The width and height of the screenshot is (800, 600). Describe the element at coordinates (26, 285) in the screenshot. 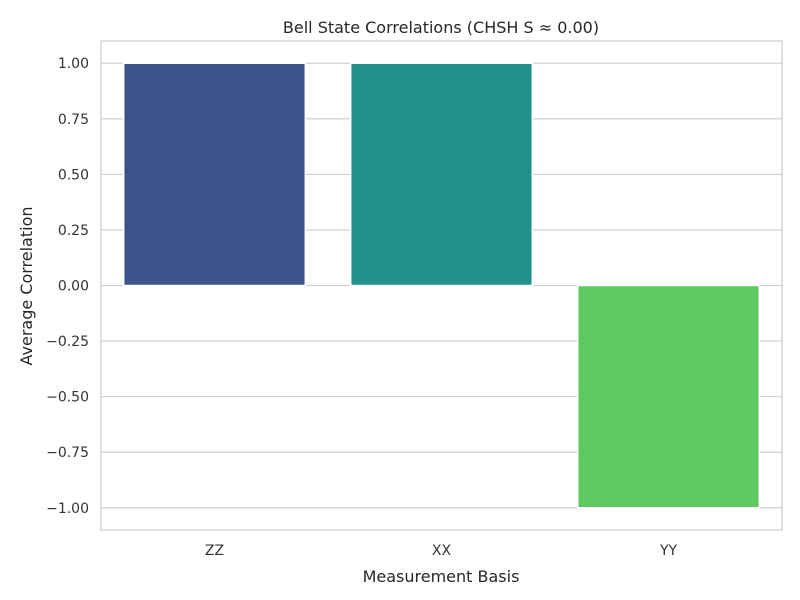

I see `y-axis-label: Average Correlation` at that location.